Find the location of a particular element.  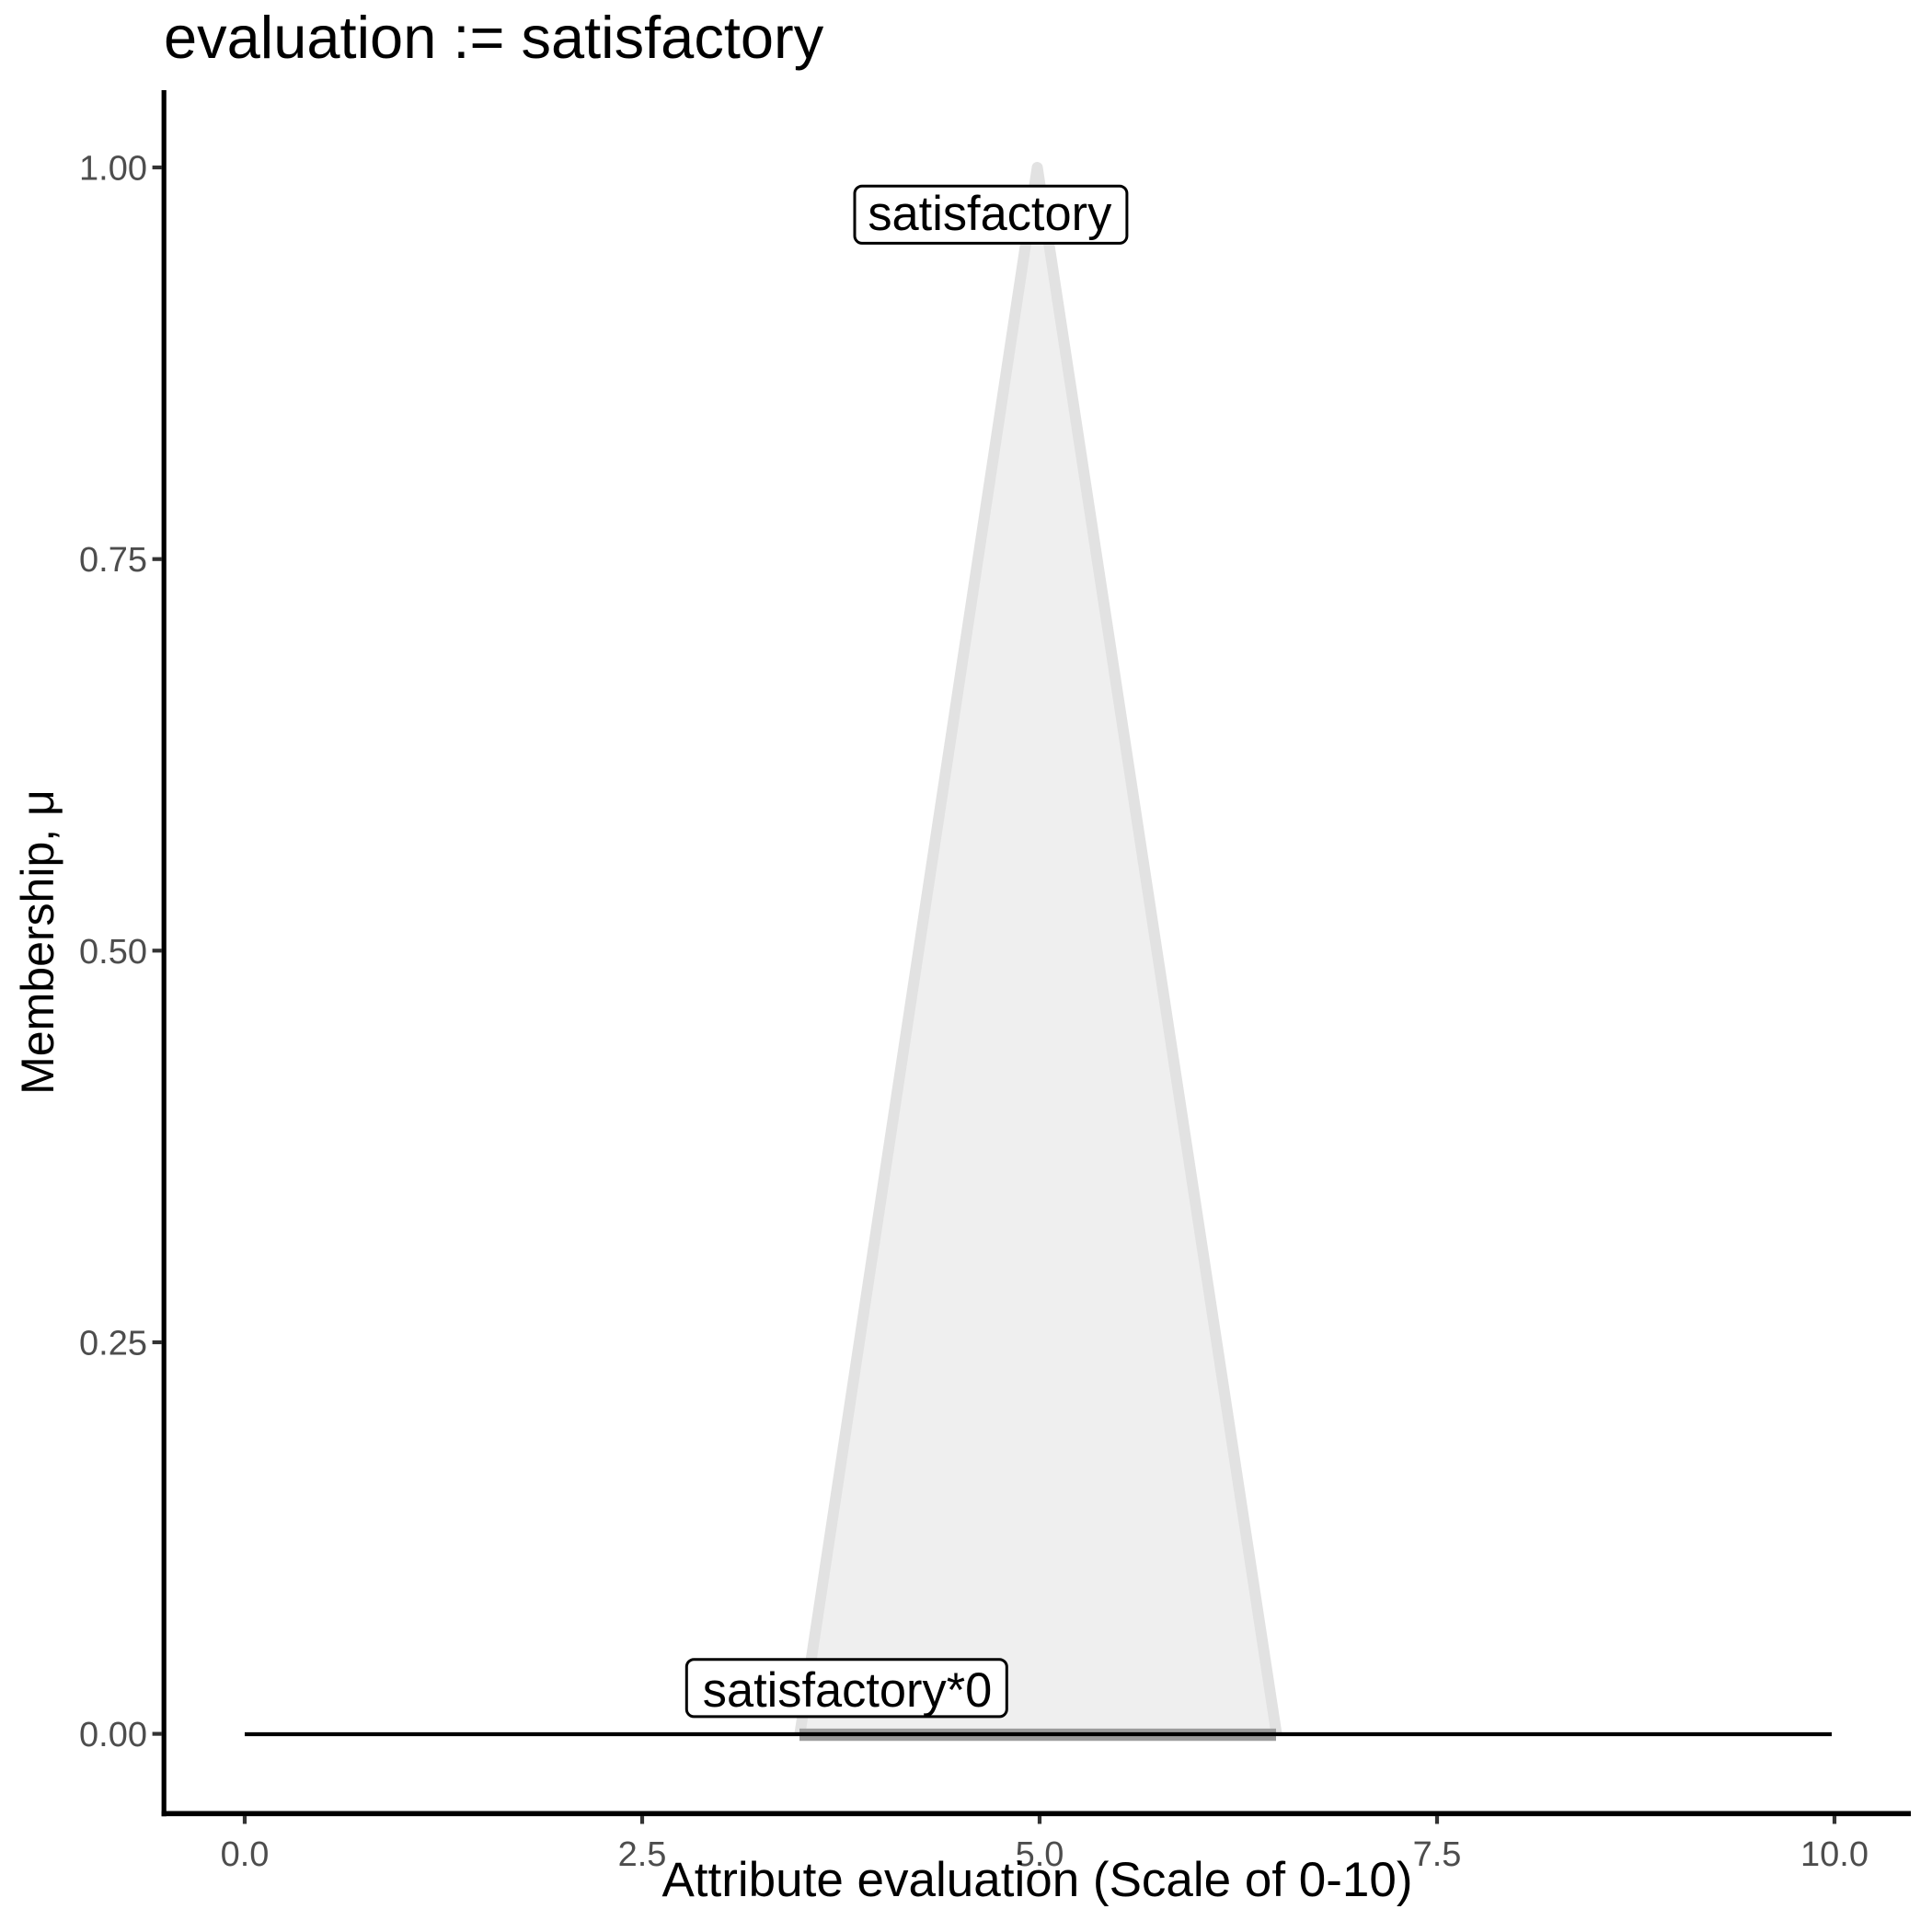

svg-text: 1.00 is located at coordinates (113, 169).